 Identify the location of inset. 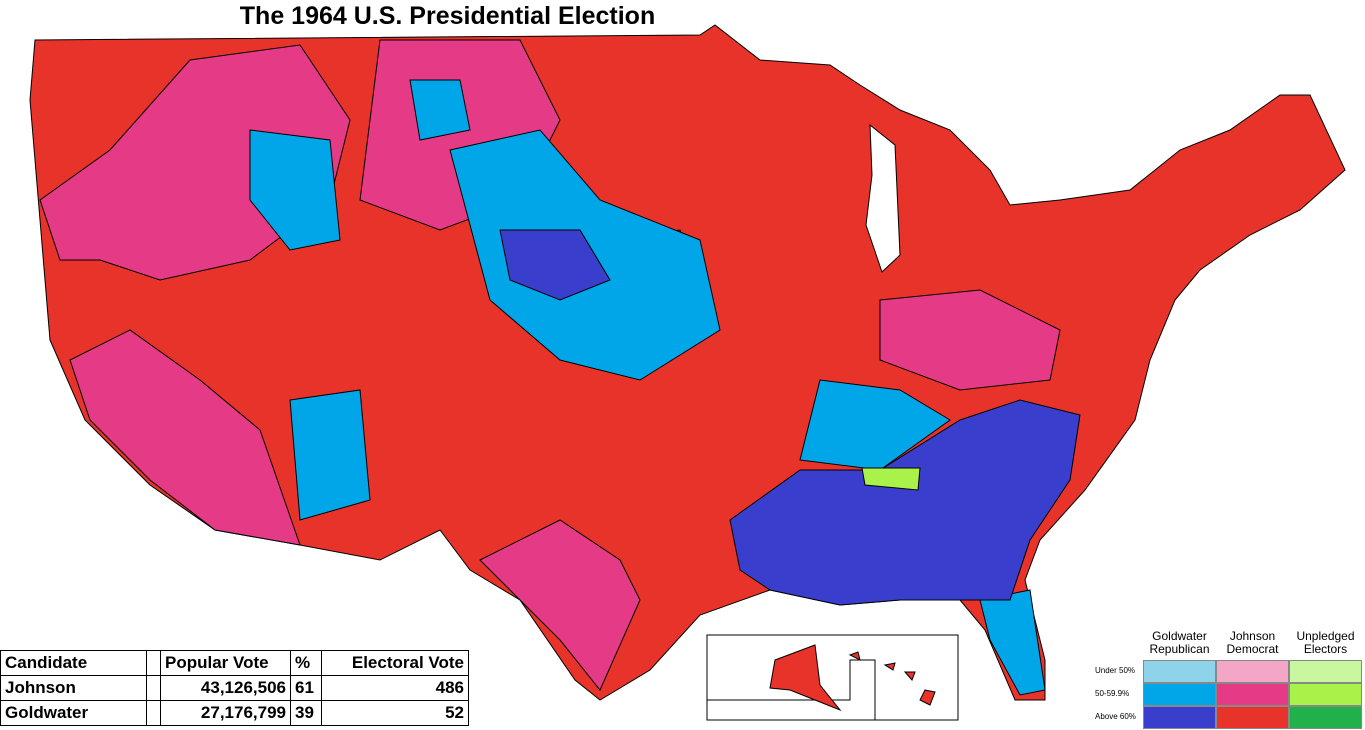
(832, 677).